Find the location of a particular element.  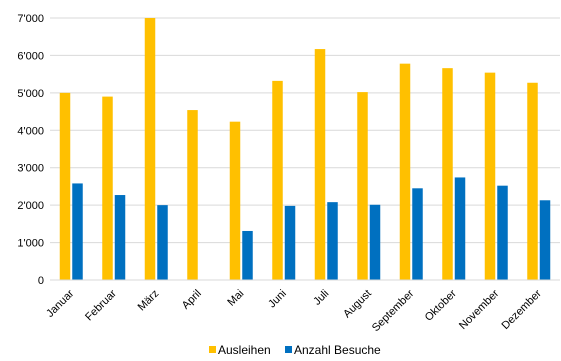

bar-ausleihen-august is located at coordinates (362, 186).